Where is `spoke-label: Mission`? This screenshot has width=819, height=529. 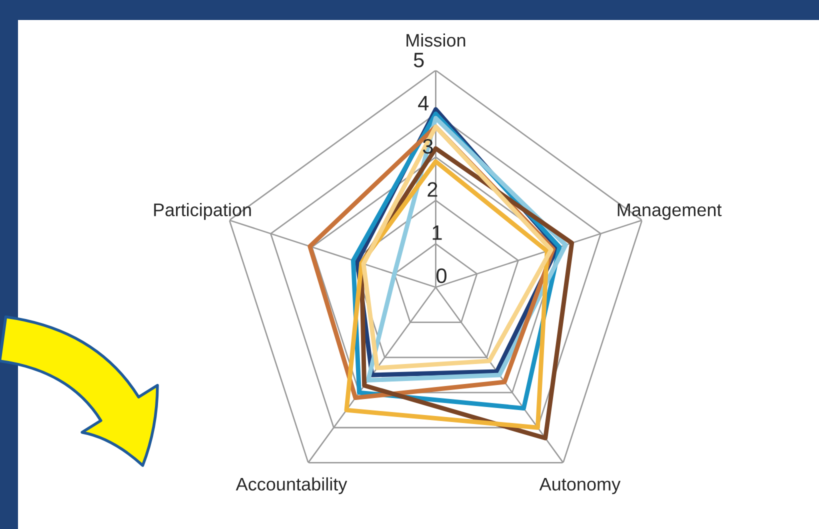
spoke-label: Mission is located at coordinates (436, 40).